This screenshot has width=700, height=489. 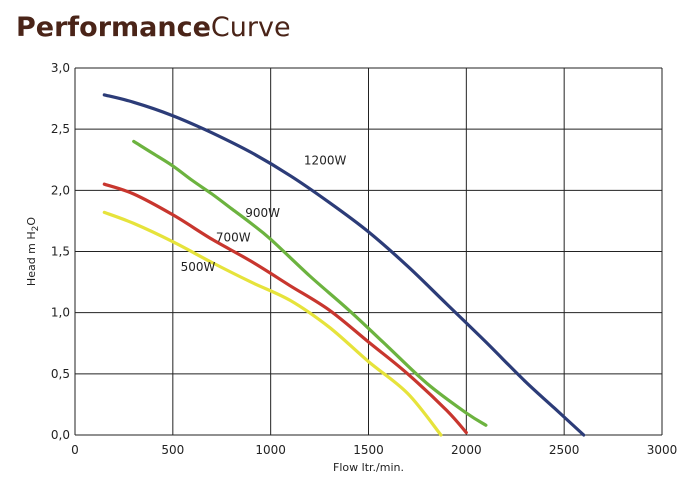 What do you see at coordinates (60, 190) in the screenshot?
I see `y-tick-label: 2,0` at bounding box center [60, 190].